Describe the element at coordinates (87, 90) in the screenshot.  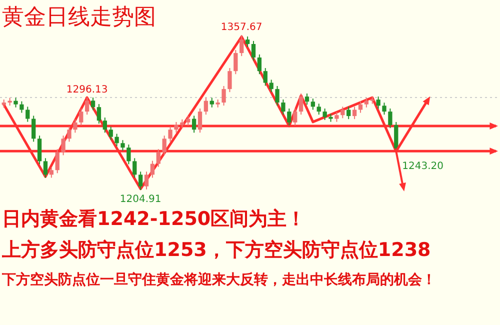
I see `annotation: 1296.13` at that location.